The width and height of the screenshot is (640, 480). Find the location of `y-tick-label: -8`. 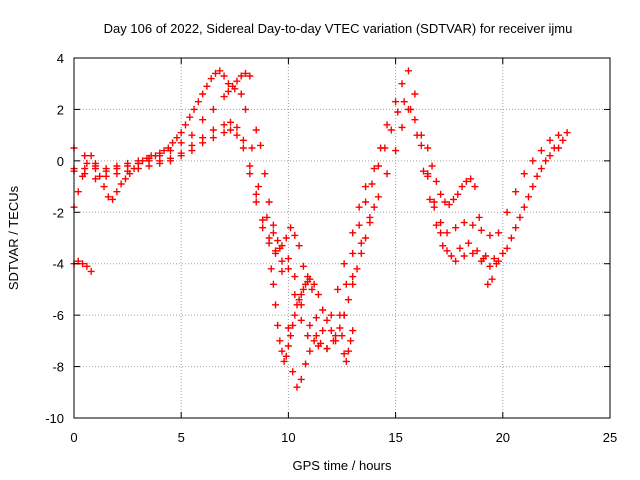

y-tick-label: -8 is located at coordinates (58, 367).